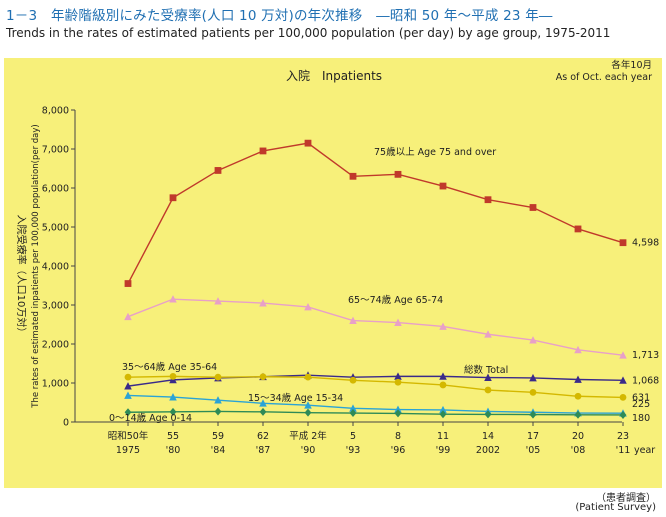 The height and width of the screenshot is (517, 666). What do you see at coordinates (398, 436) in the screenshot?
I see `x-tick-label-ja: 8` at bounding box center [398, 436].